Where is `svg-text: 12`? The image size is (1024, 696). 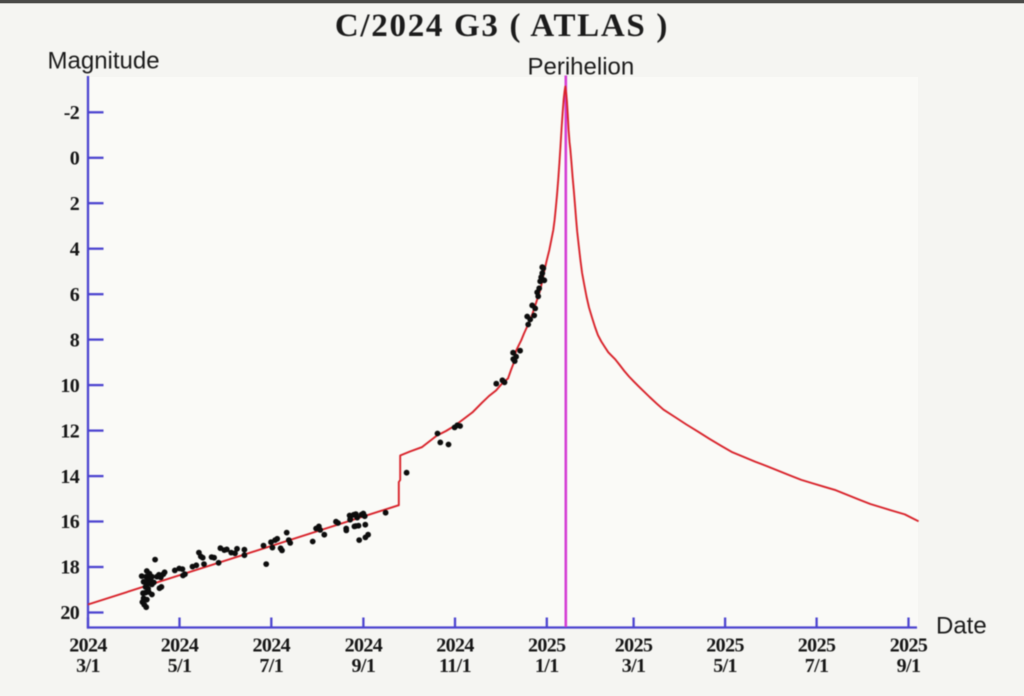
svg-text: 12 is located at coordinates (69, 431).